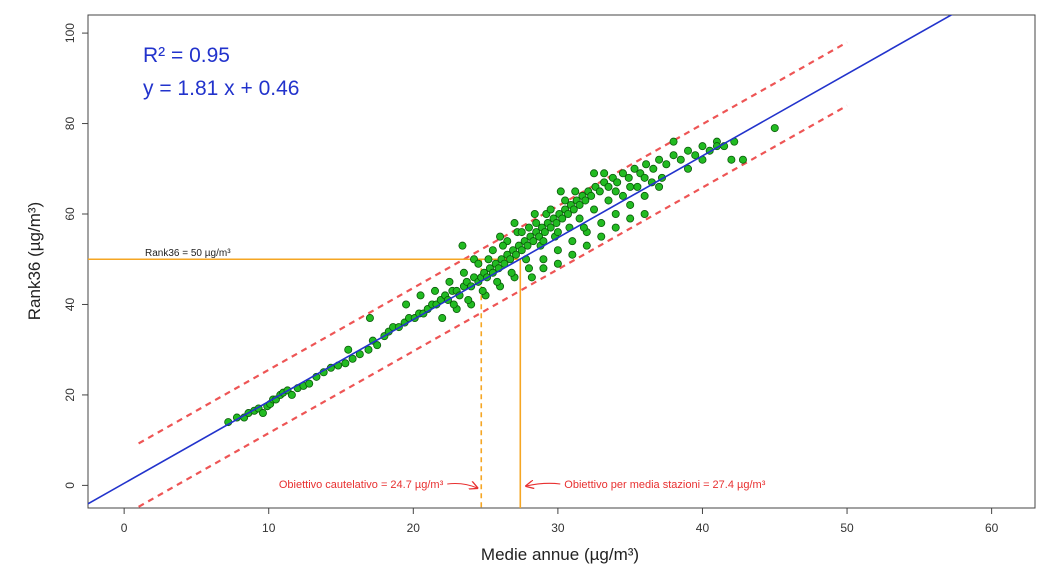 This screenshot has height=587, width=1051. I want to click on r-squared-label: R² = 0.95, so click(186, 55).